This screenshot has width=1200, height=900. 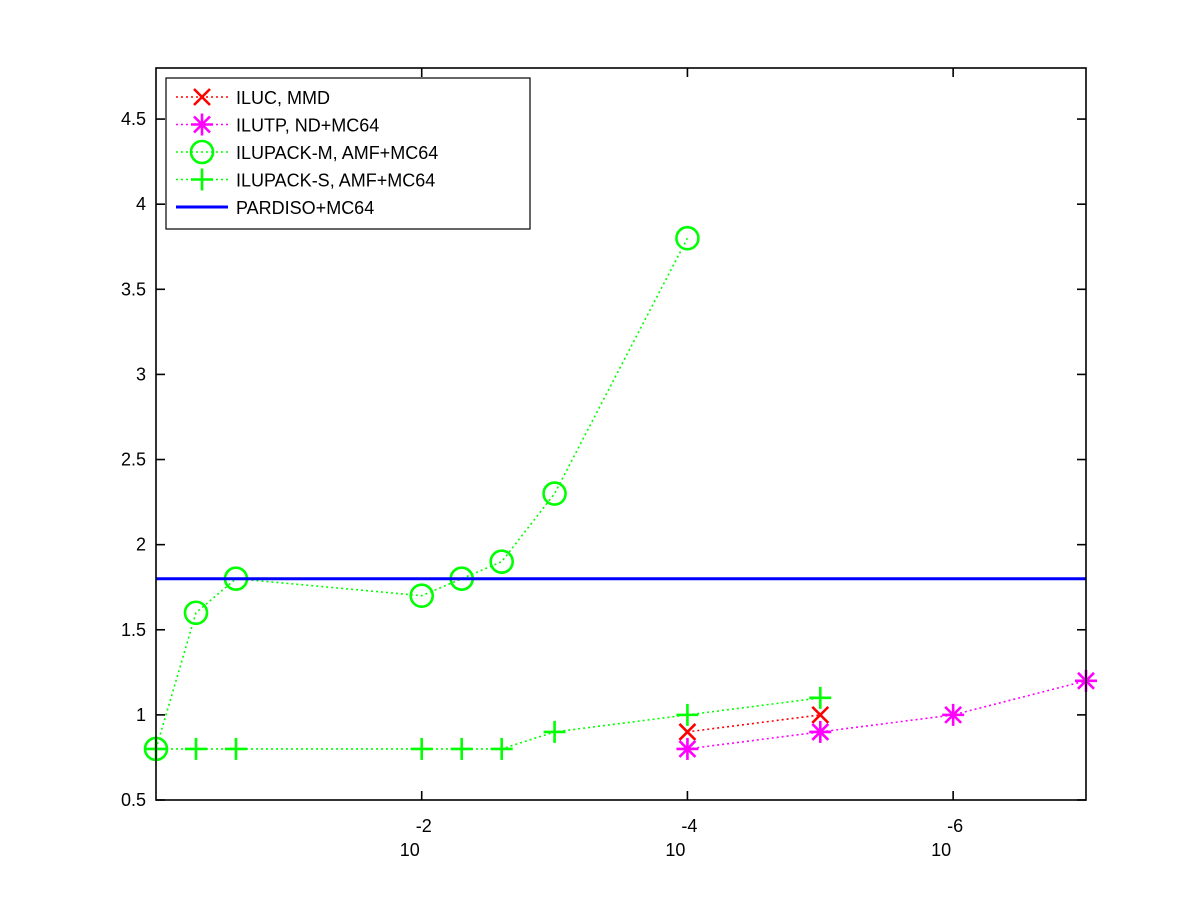 I want to click on legend-item-iluc-mmd: ILUC, MMD, so click(x=253, y=98).